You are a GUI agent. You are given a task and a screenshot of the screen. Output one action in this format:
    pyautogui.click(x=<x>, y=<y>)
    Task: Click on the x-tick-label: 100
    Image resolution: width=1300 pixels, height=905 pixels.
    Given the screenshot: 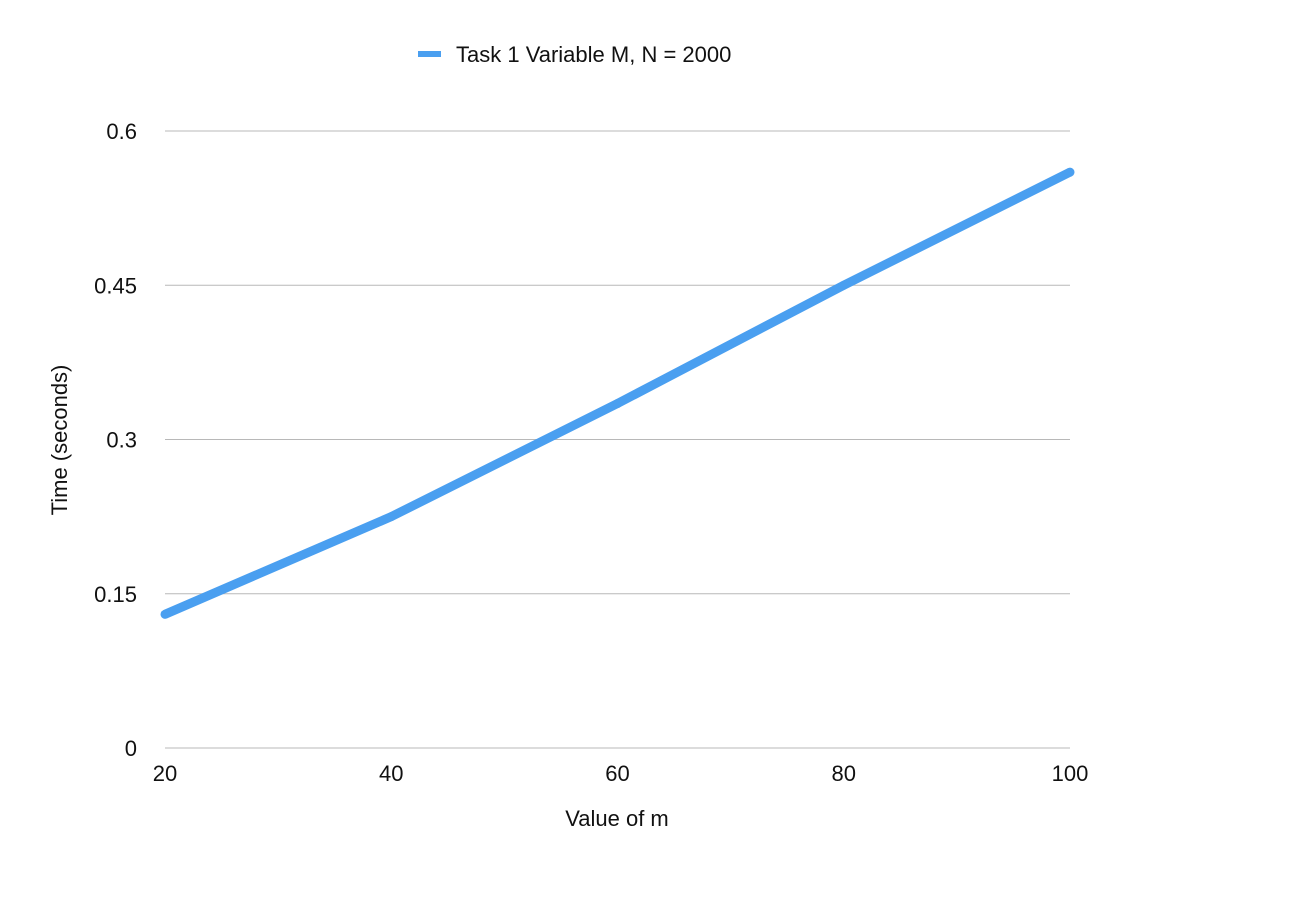 What is the action you would take?
    pyautogui.click(x=1070, y=773)
    